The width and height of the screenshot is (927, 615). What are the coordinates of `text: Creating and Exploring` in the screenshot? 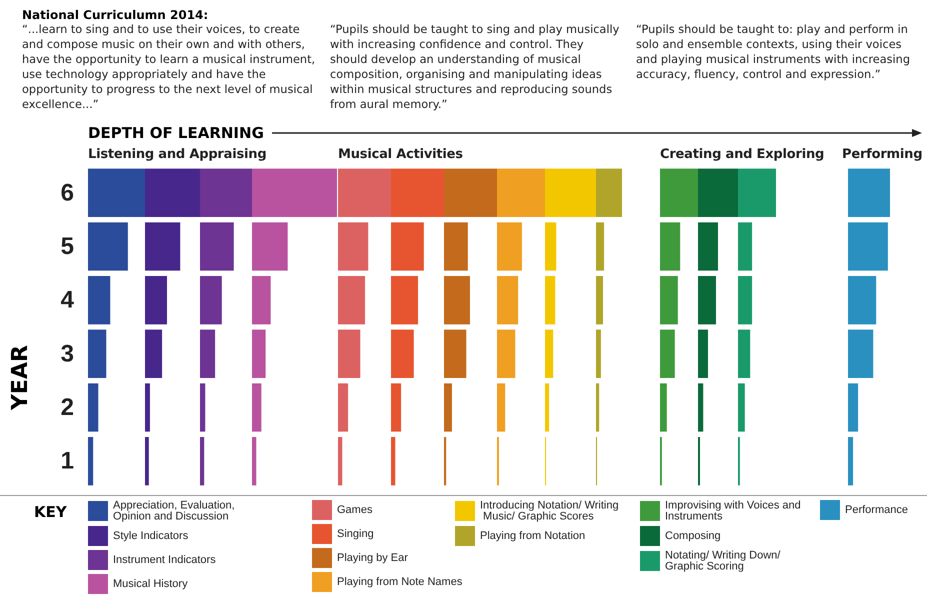 It's located at (742, 154).